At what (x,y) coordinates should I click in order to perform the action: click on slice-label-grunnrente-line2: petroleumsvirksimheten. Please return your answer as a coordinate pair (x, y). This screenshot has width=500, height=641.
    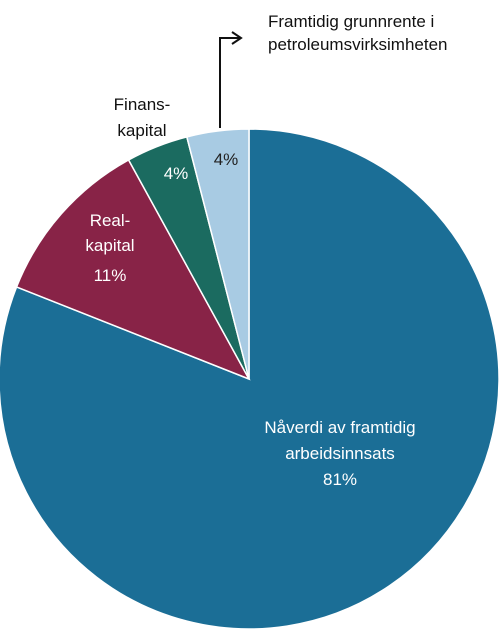
    Looking at the image, I should click on (358, 44).